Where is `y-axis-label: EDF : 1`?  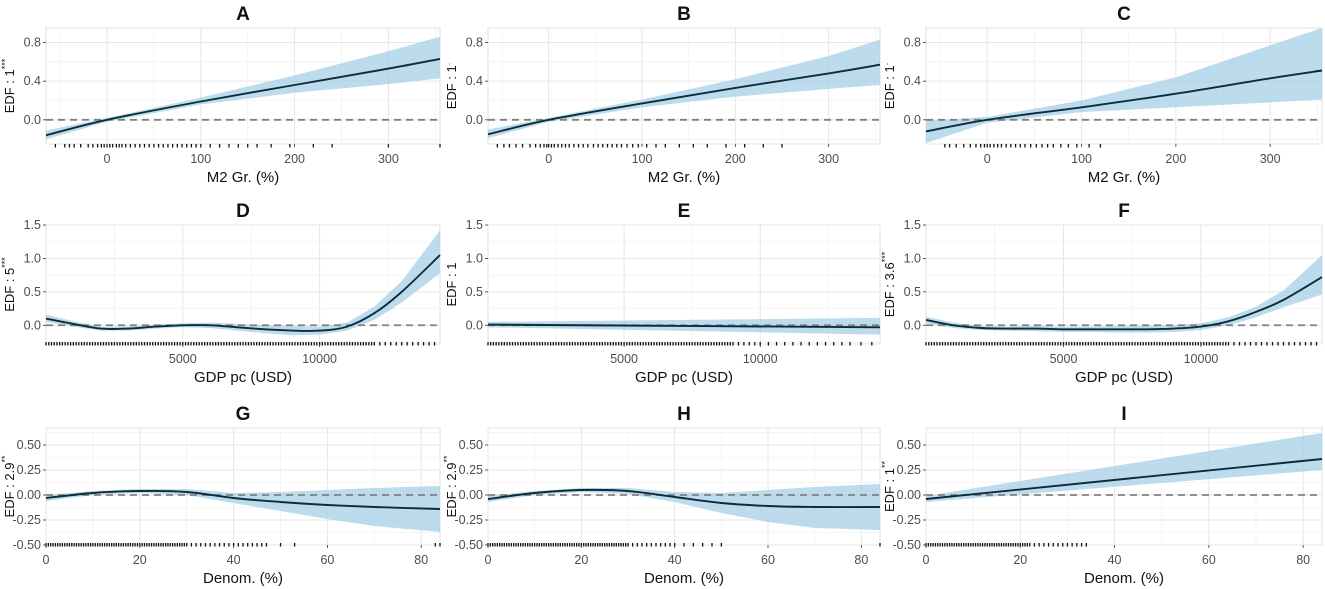
y-axis-label: EDF : 1 is located at coordinates (451, 284).